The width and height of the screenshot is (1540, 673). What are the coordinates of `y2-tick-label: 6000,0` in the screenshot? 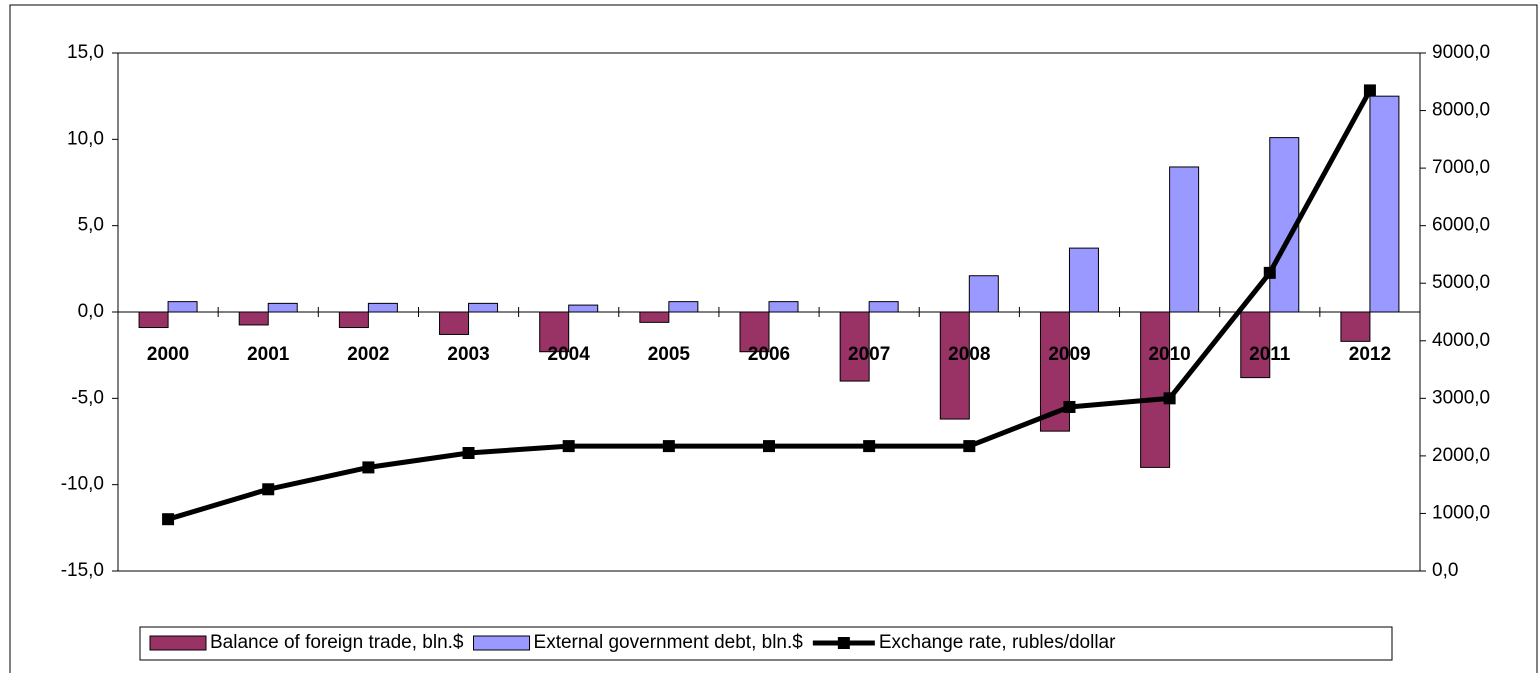 It's located at (1461, 225).